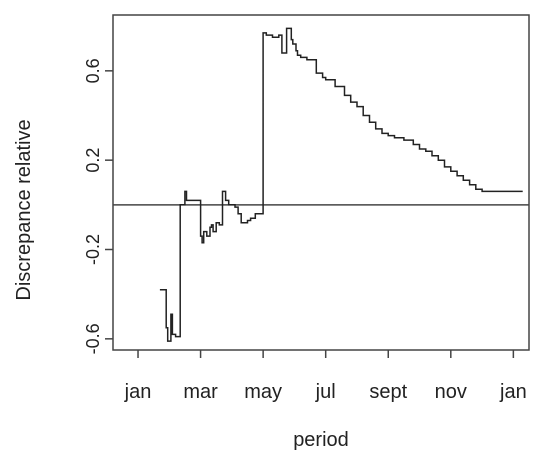 The height and width of the screenshot is (455, 539). I want to click on x-tick-label: nov, so click(451, 392).